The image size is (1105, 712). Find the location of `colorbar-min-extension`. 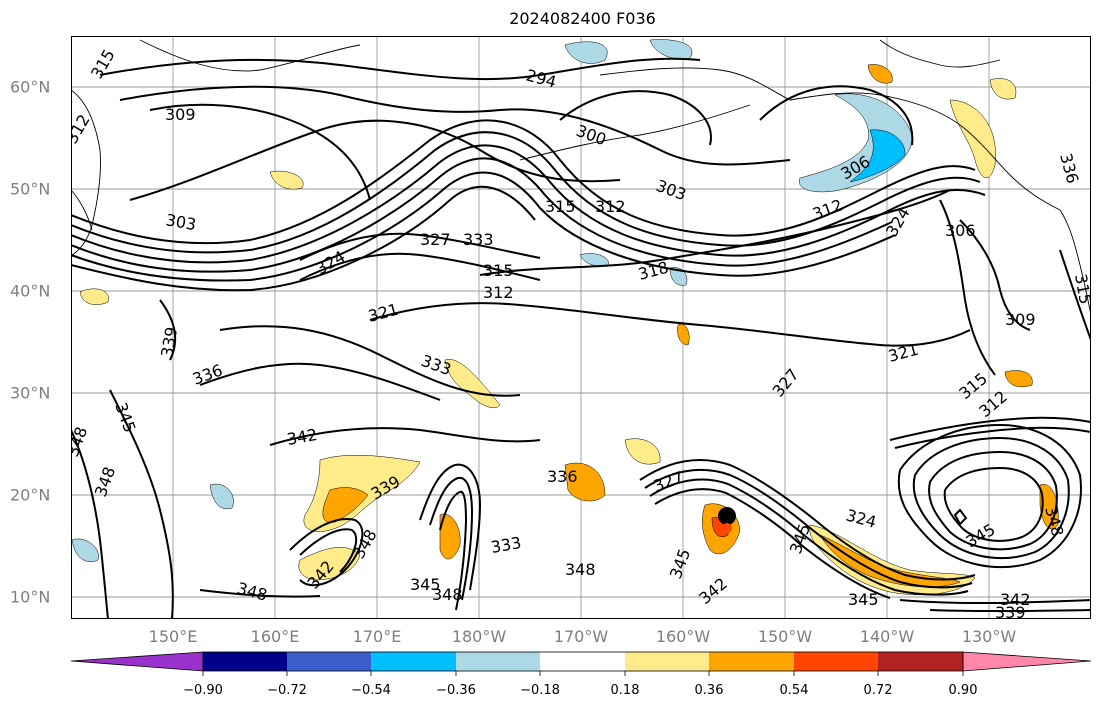

colorbar-min-extension is located at coordinates (137, 661).